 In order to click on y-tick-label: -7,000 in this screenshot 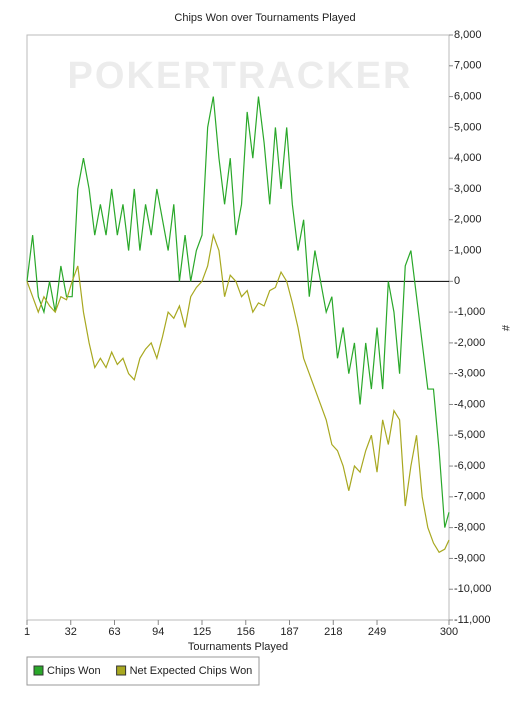, I will do `click(469, 497)`.